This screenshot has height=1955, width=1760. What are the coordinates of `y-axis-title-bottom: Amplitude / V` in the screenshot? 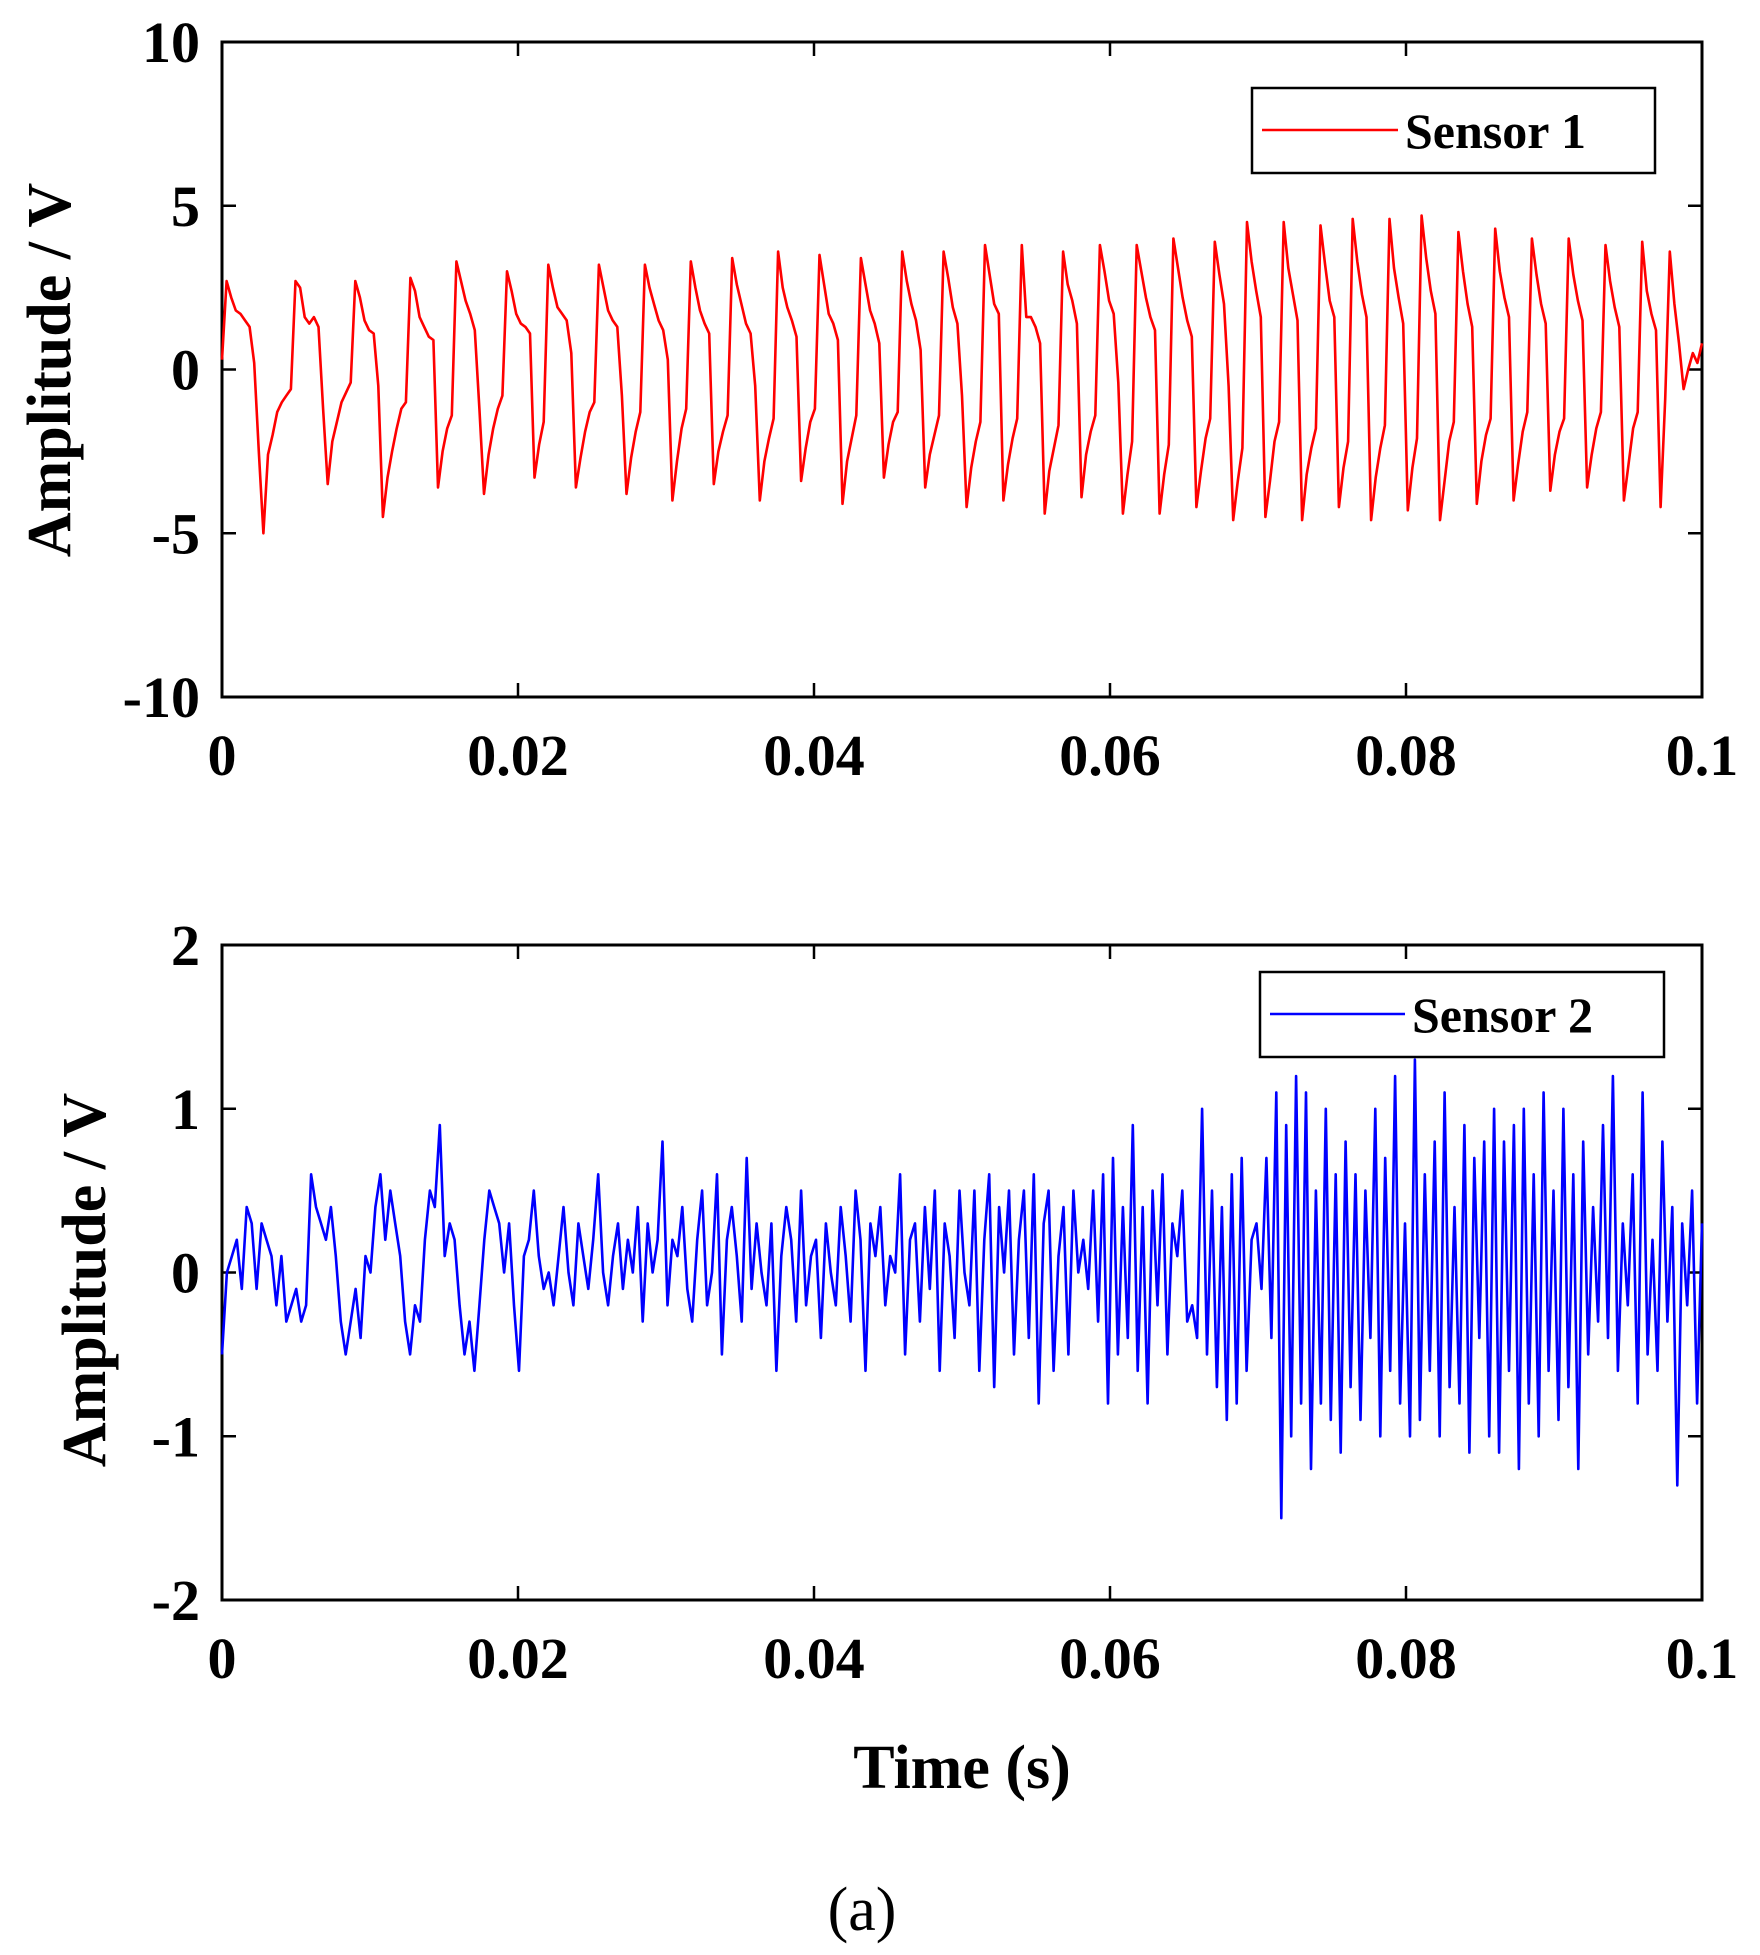 It's located at (85, 1280).